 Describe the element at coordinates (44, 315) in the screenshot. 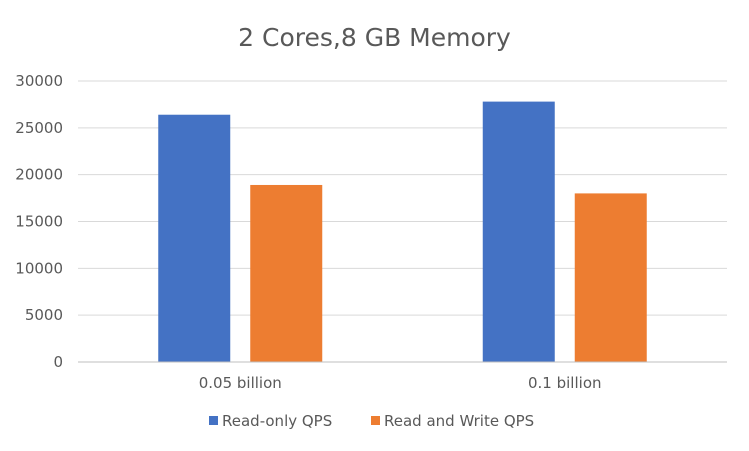

I see `y-tick-label: 5000` at that location.